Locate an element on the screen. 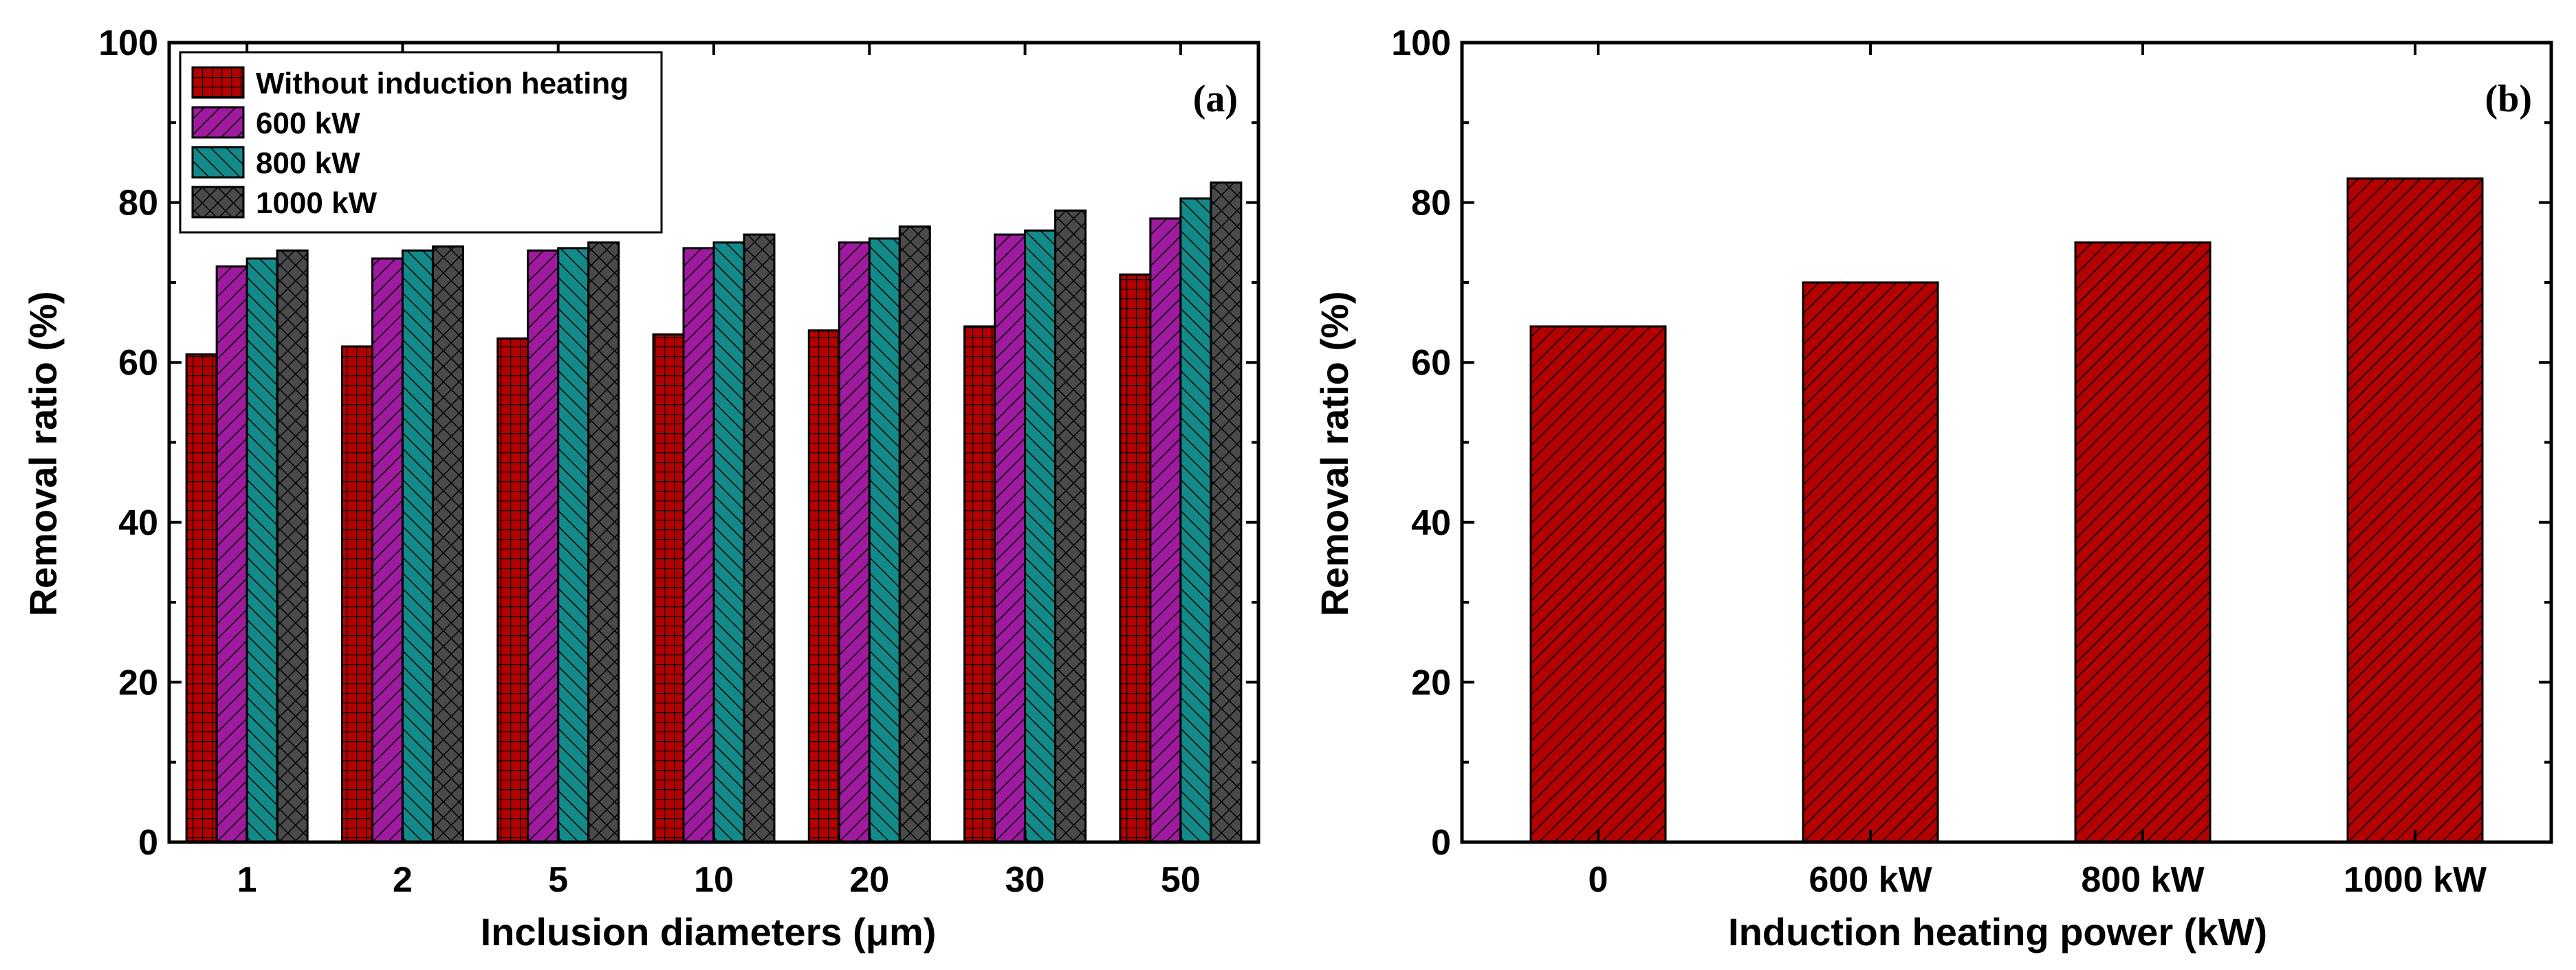  panel-label-a: (a) is located at coordinates (1215, 99).